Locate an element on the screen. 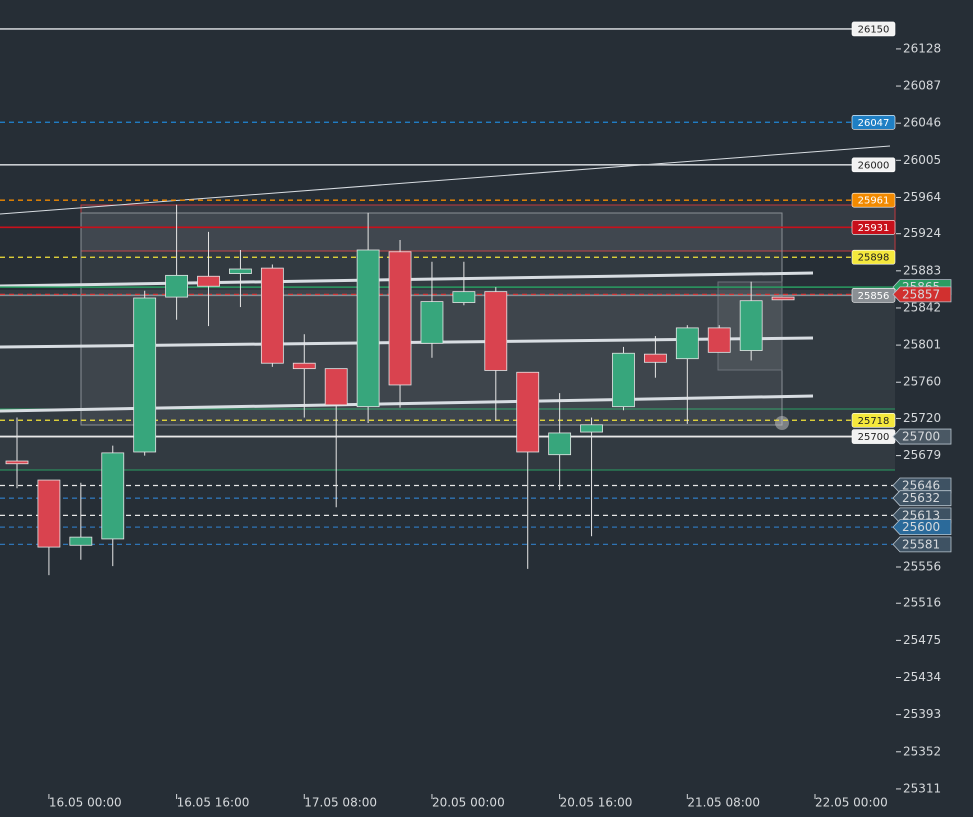  level-pointer-label: 25632 is located at coordinates (921, 498).